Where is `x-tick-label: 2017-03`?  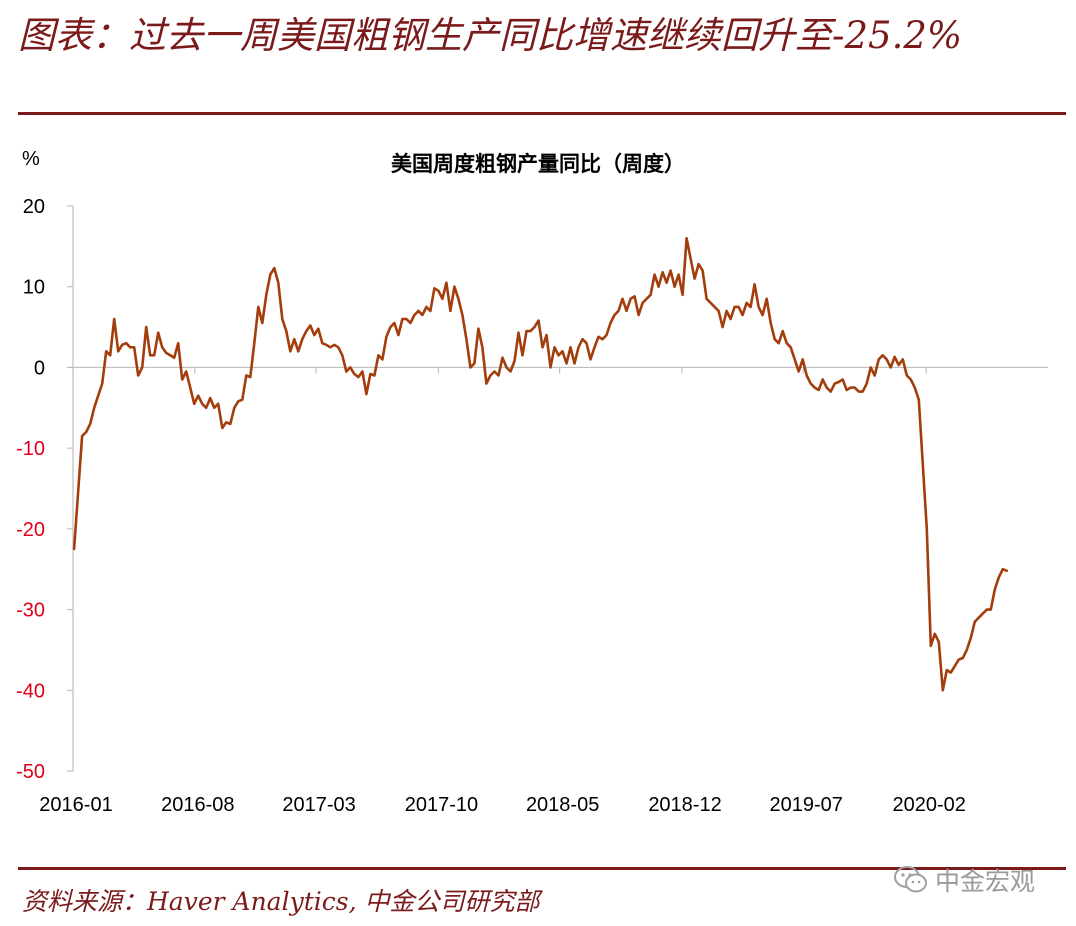 x-tick-label: 2017-03 is located at coordinates (318, 805).